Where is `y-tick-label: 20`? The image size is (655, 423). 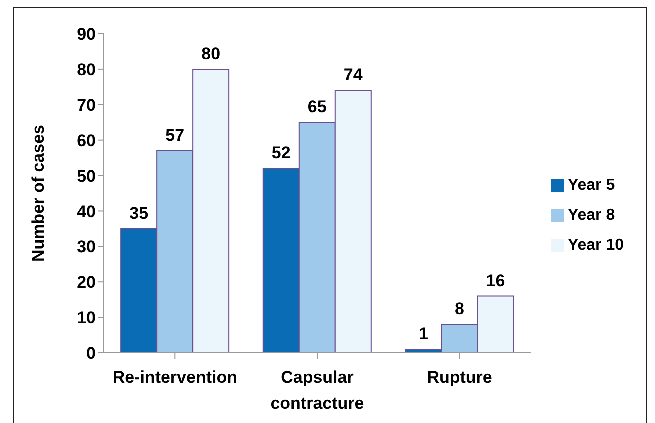 y-tick-label: 20 is located at coordinates (86, 282).